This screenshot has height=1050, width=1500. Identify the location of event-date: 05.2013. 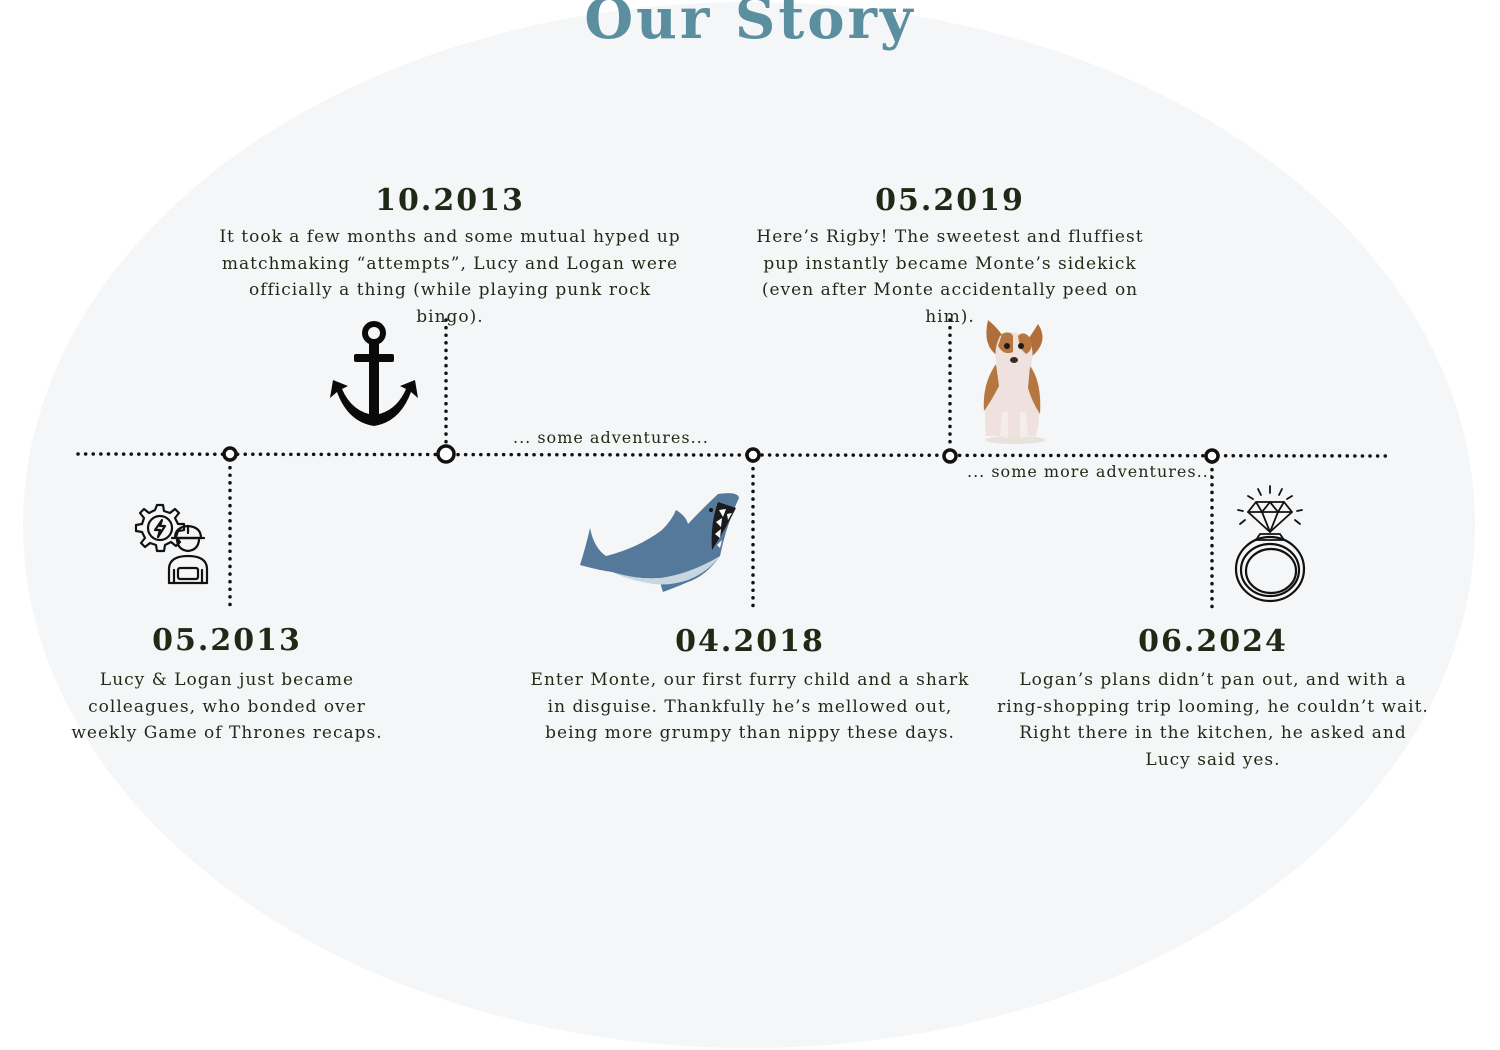
(227, 640).